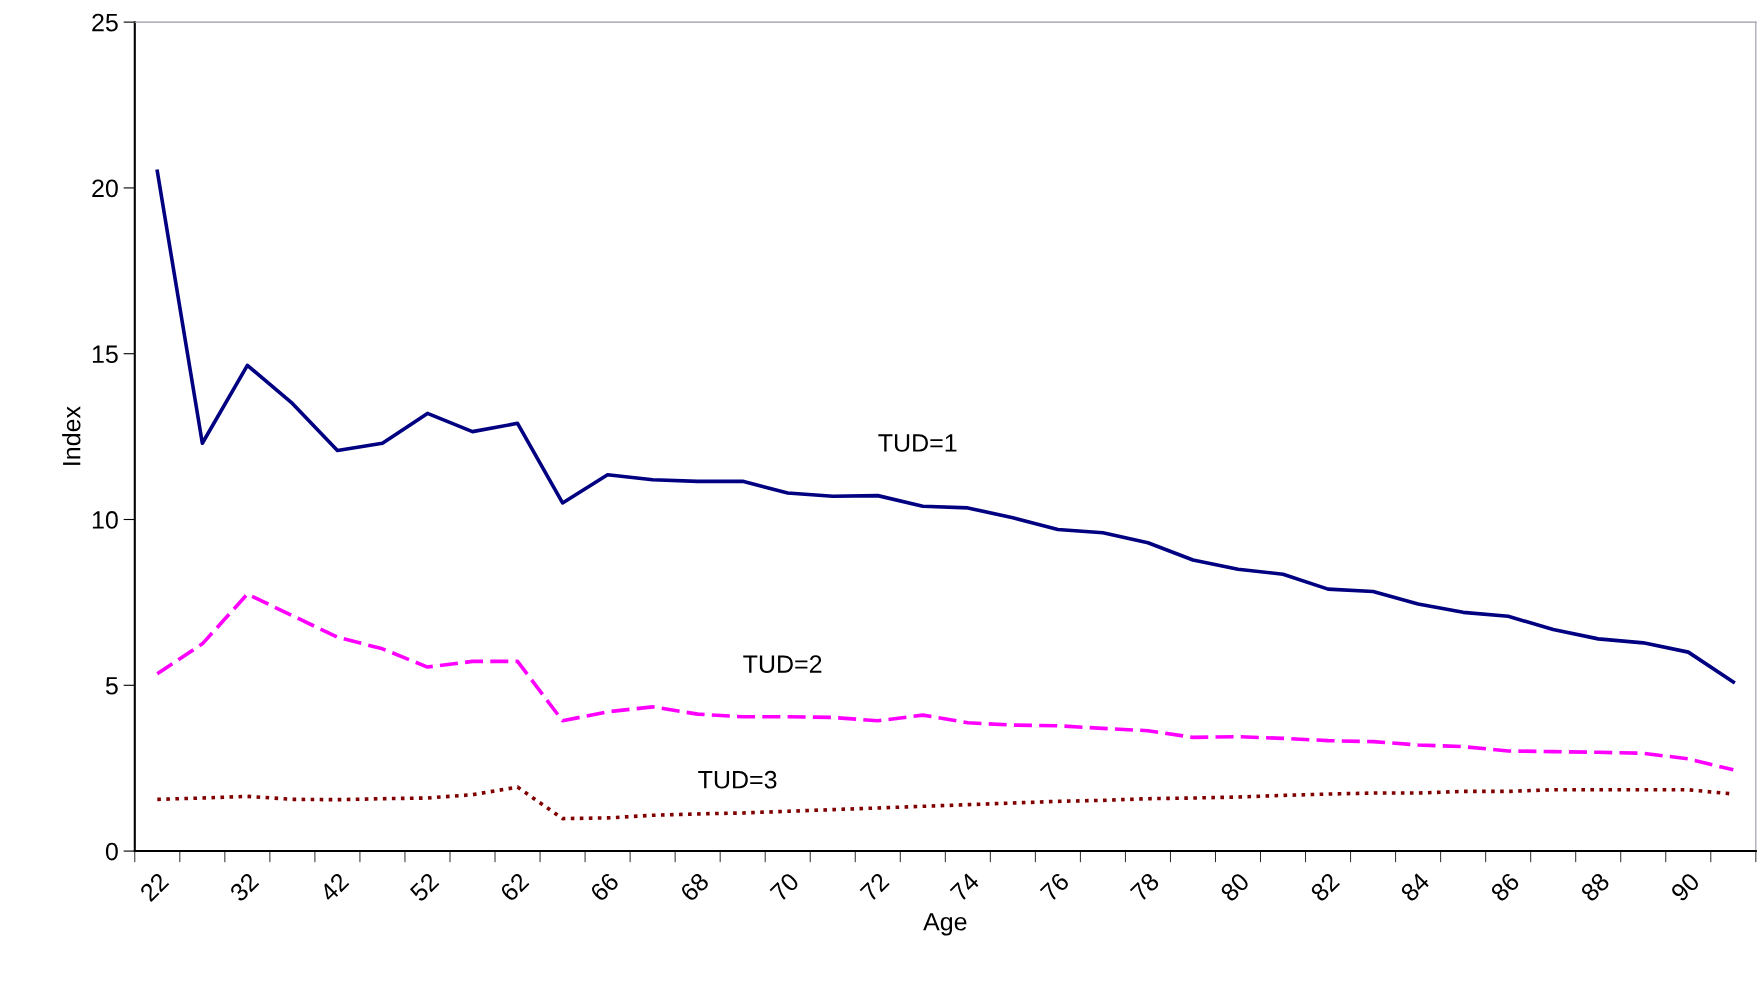  Describe the element at coordinates (737, 779) in the screenshot. I see `series-label: TUD=3` at that location.